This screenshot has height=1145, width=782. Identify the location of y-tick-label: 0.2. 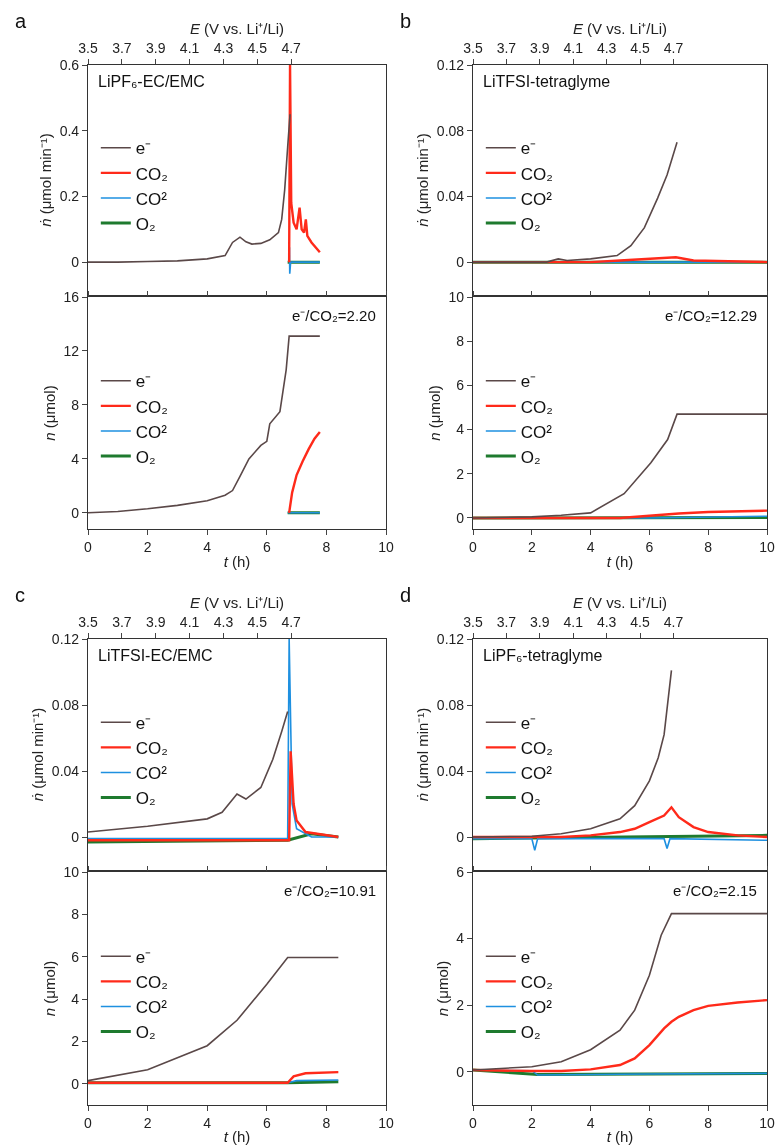
(69, 196).